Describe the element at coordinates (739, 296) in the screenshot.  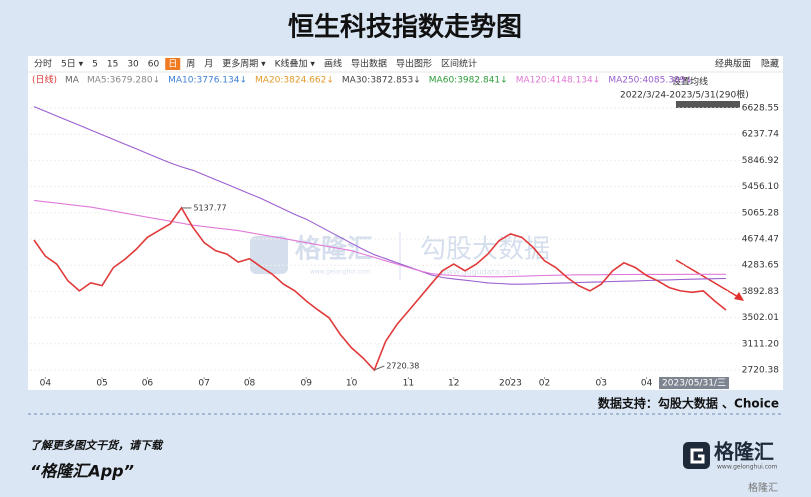
I see `trend-arrow-head` at that location.